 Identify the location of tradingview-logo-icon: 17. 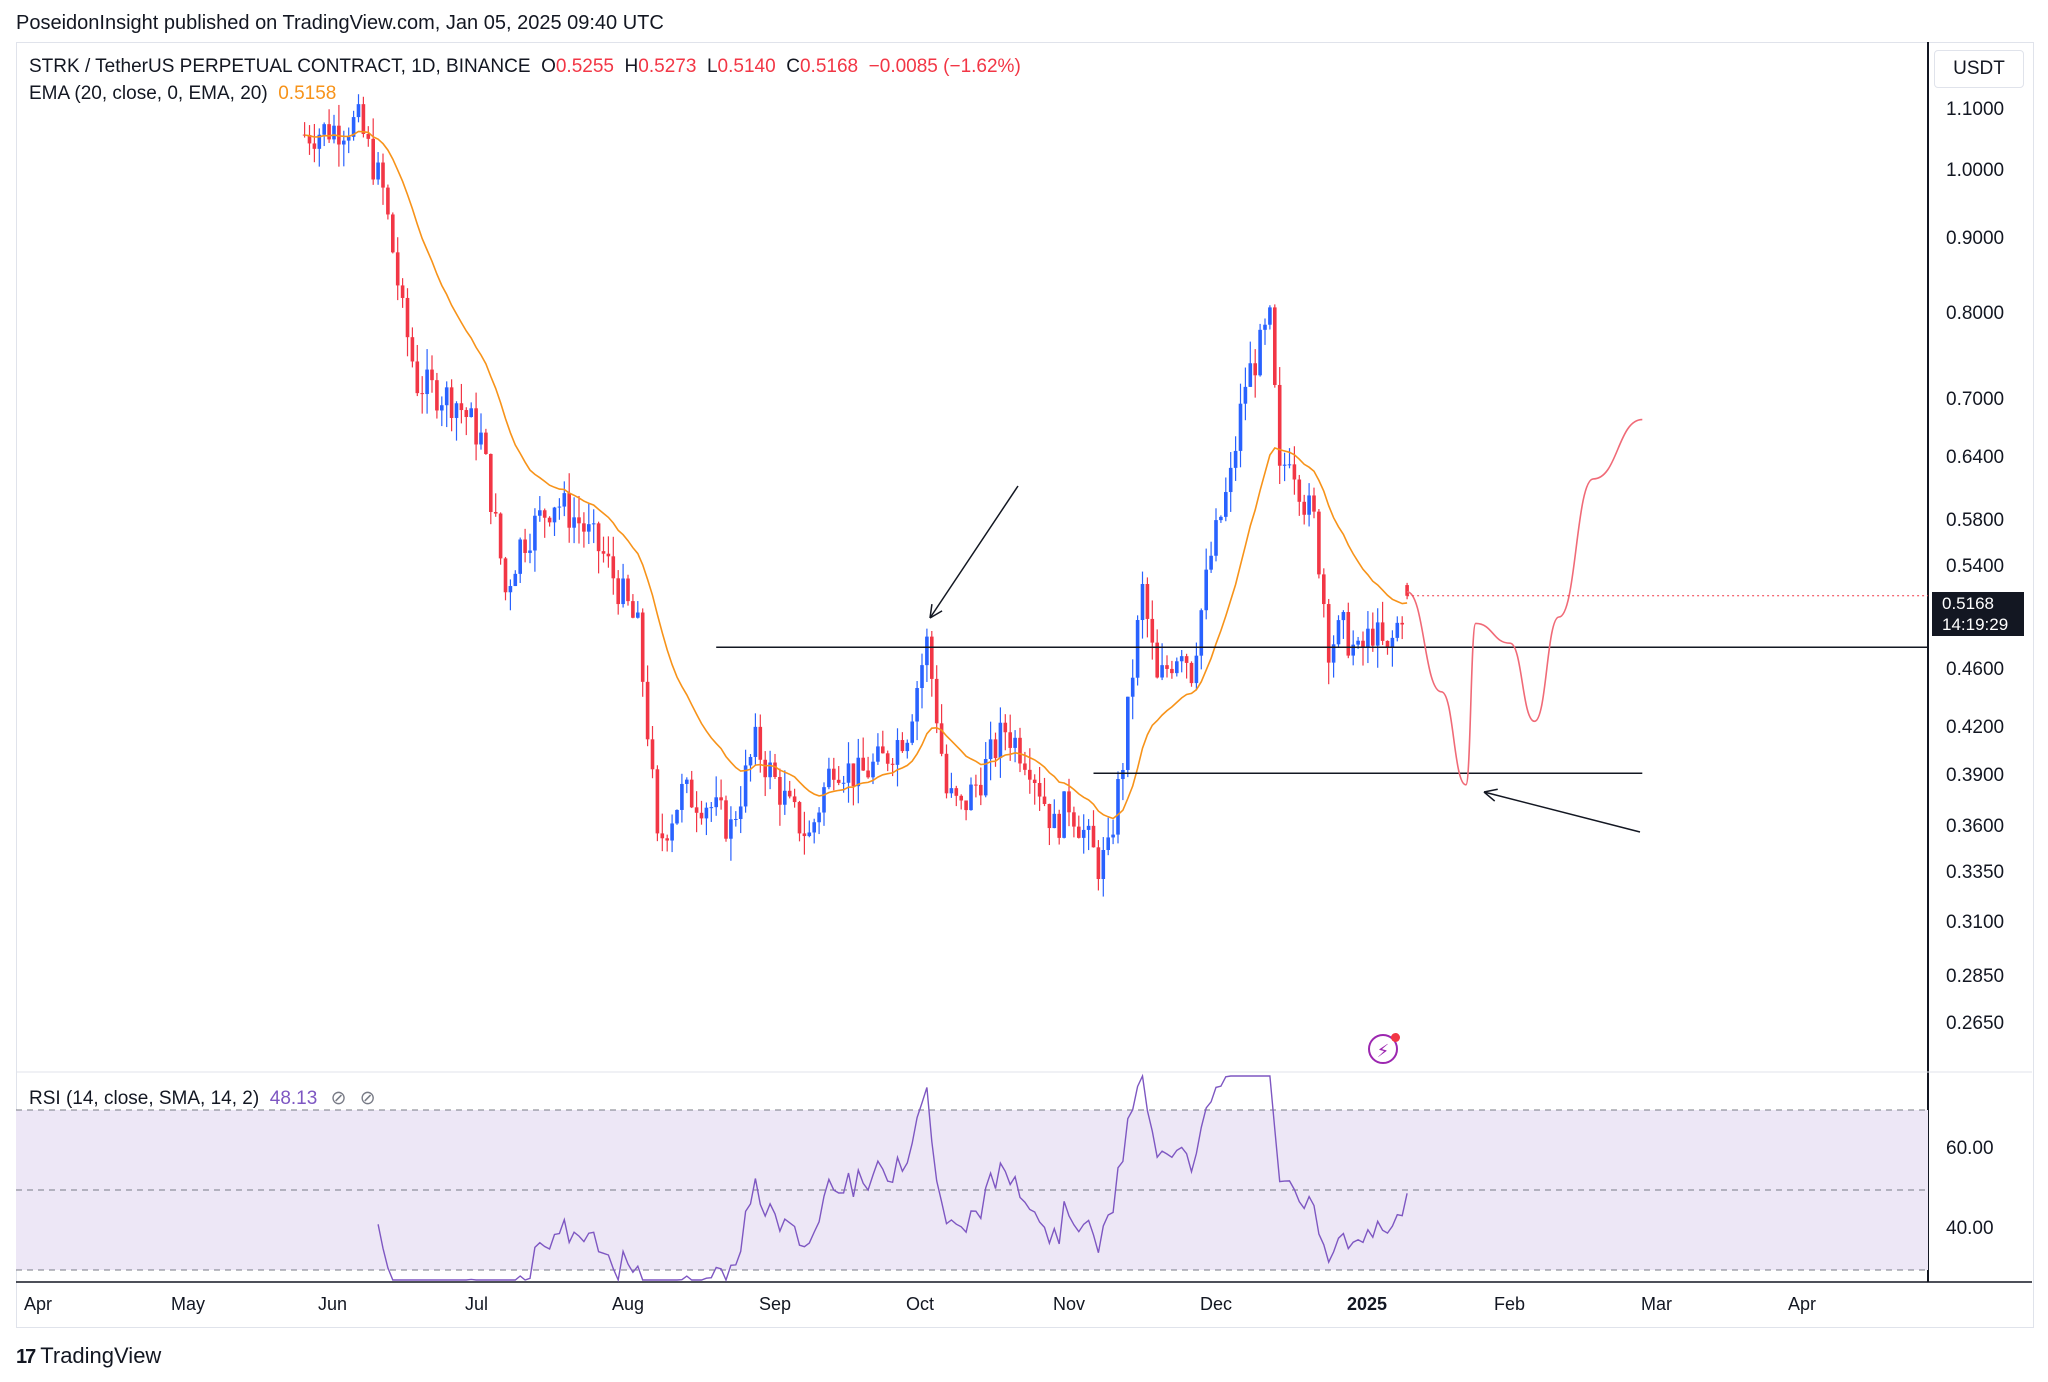
(26, 1357).